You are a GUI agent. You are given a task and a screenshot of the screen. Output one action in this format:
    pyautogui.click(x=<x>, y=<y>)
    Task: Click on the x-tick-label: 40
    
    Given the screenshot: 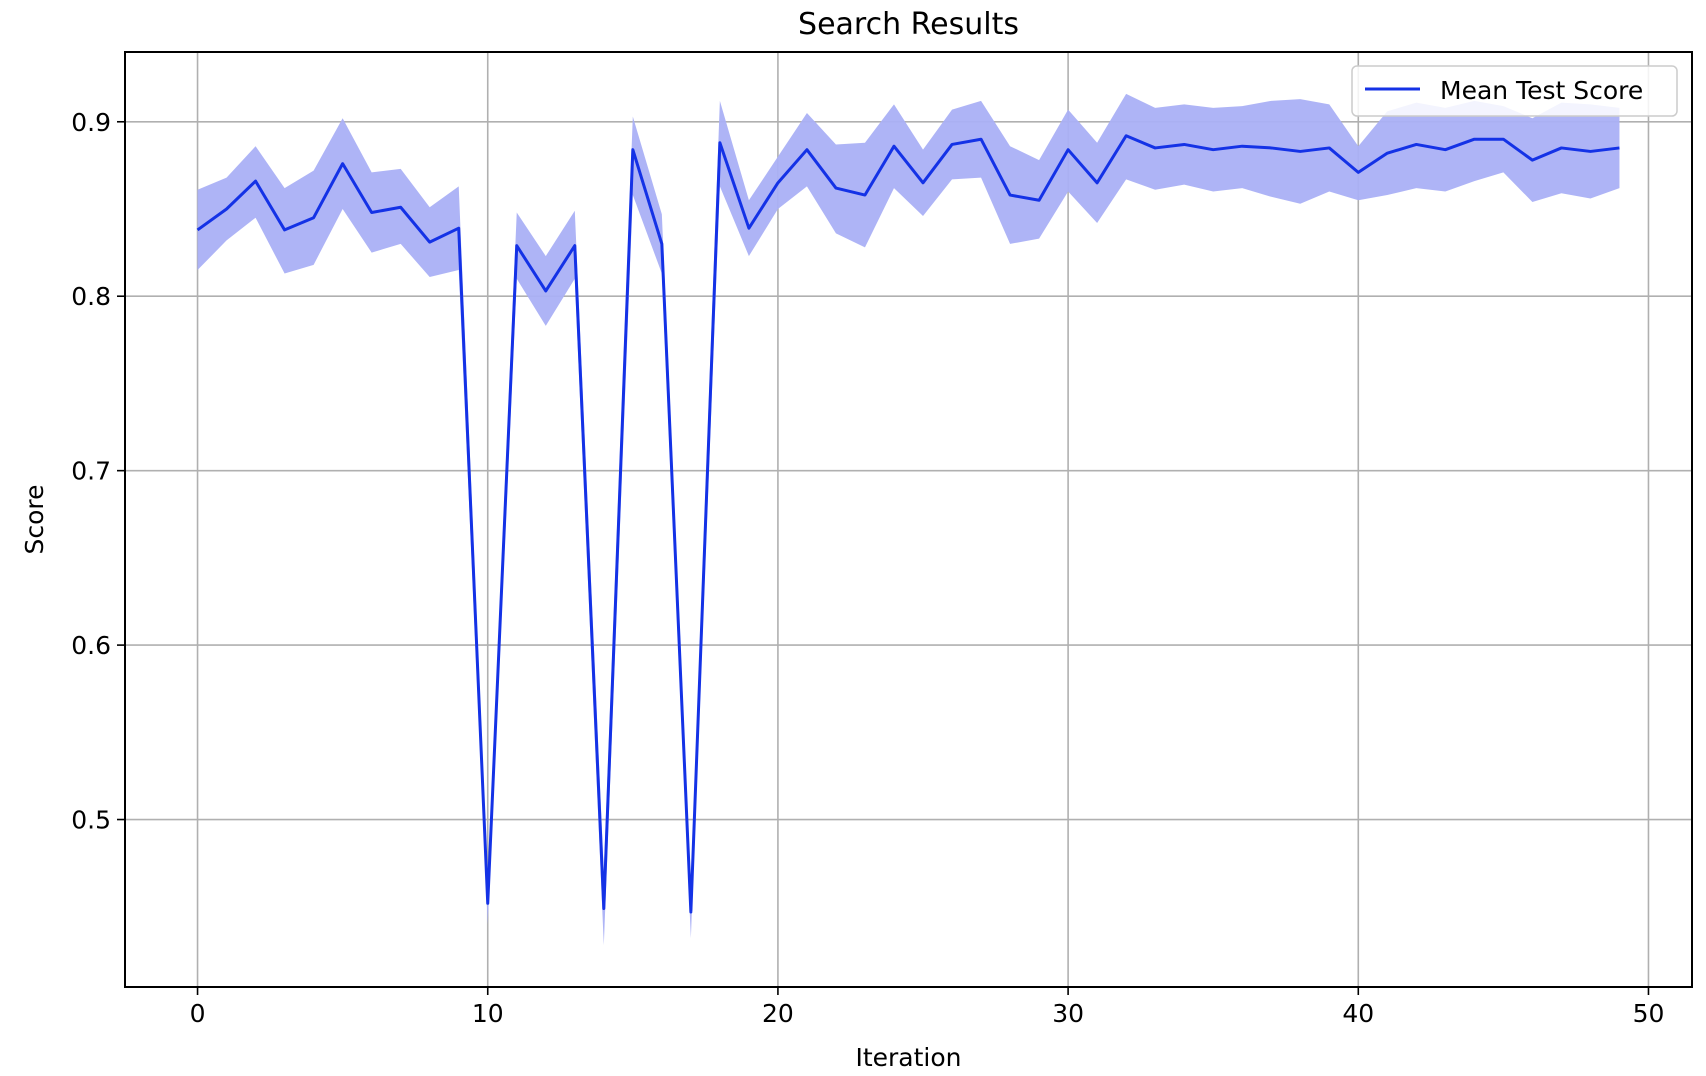 What is the action you would take?
    pyautogui.click(x=1358, y=1013)
    